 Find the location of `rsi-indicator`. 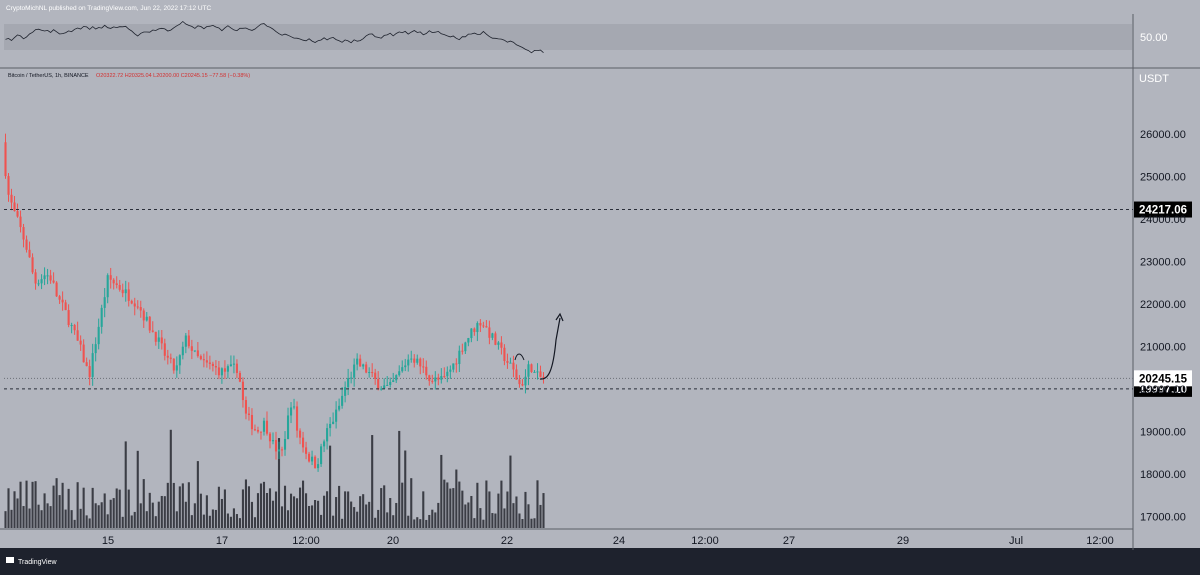

rsi-indicator is located at coordinates (274, 37).